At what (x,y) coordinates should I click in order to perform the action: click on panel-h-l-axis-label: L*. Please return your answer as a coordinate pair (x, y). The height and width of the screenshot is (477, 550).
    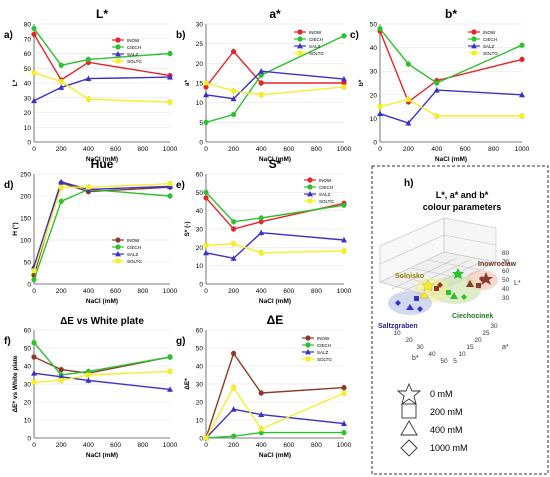
    Looking at the image, I should click on (517, 283).